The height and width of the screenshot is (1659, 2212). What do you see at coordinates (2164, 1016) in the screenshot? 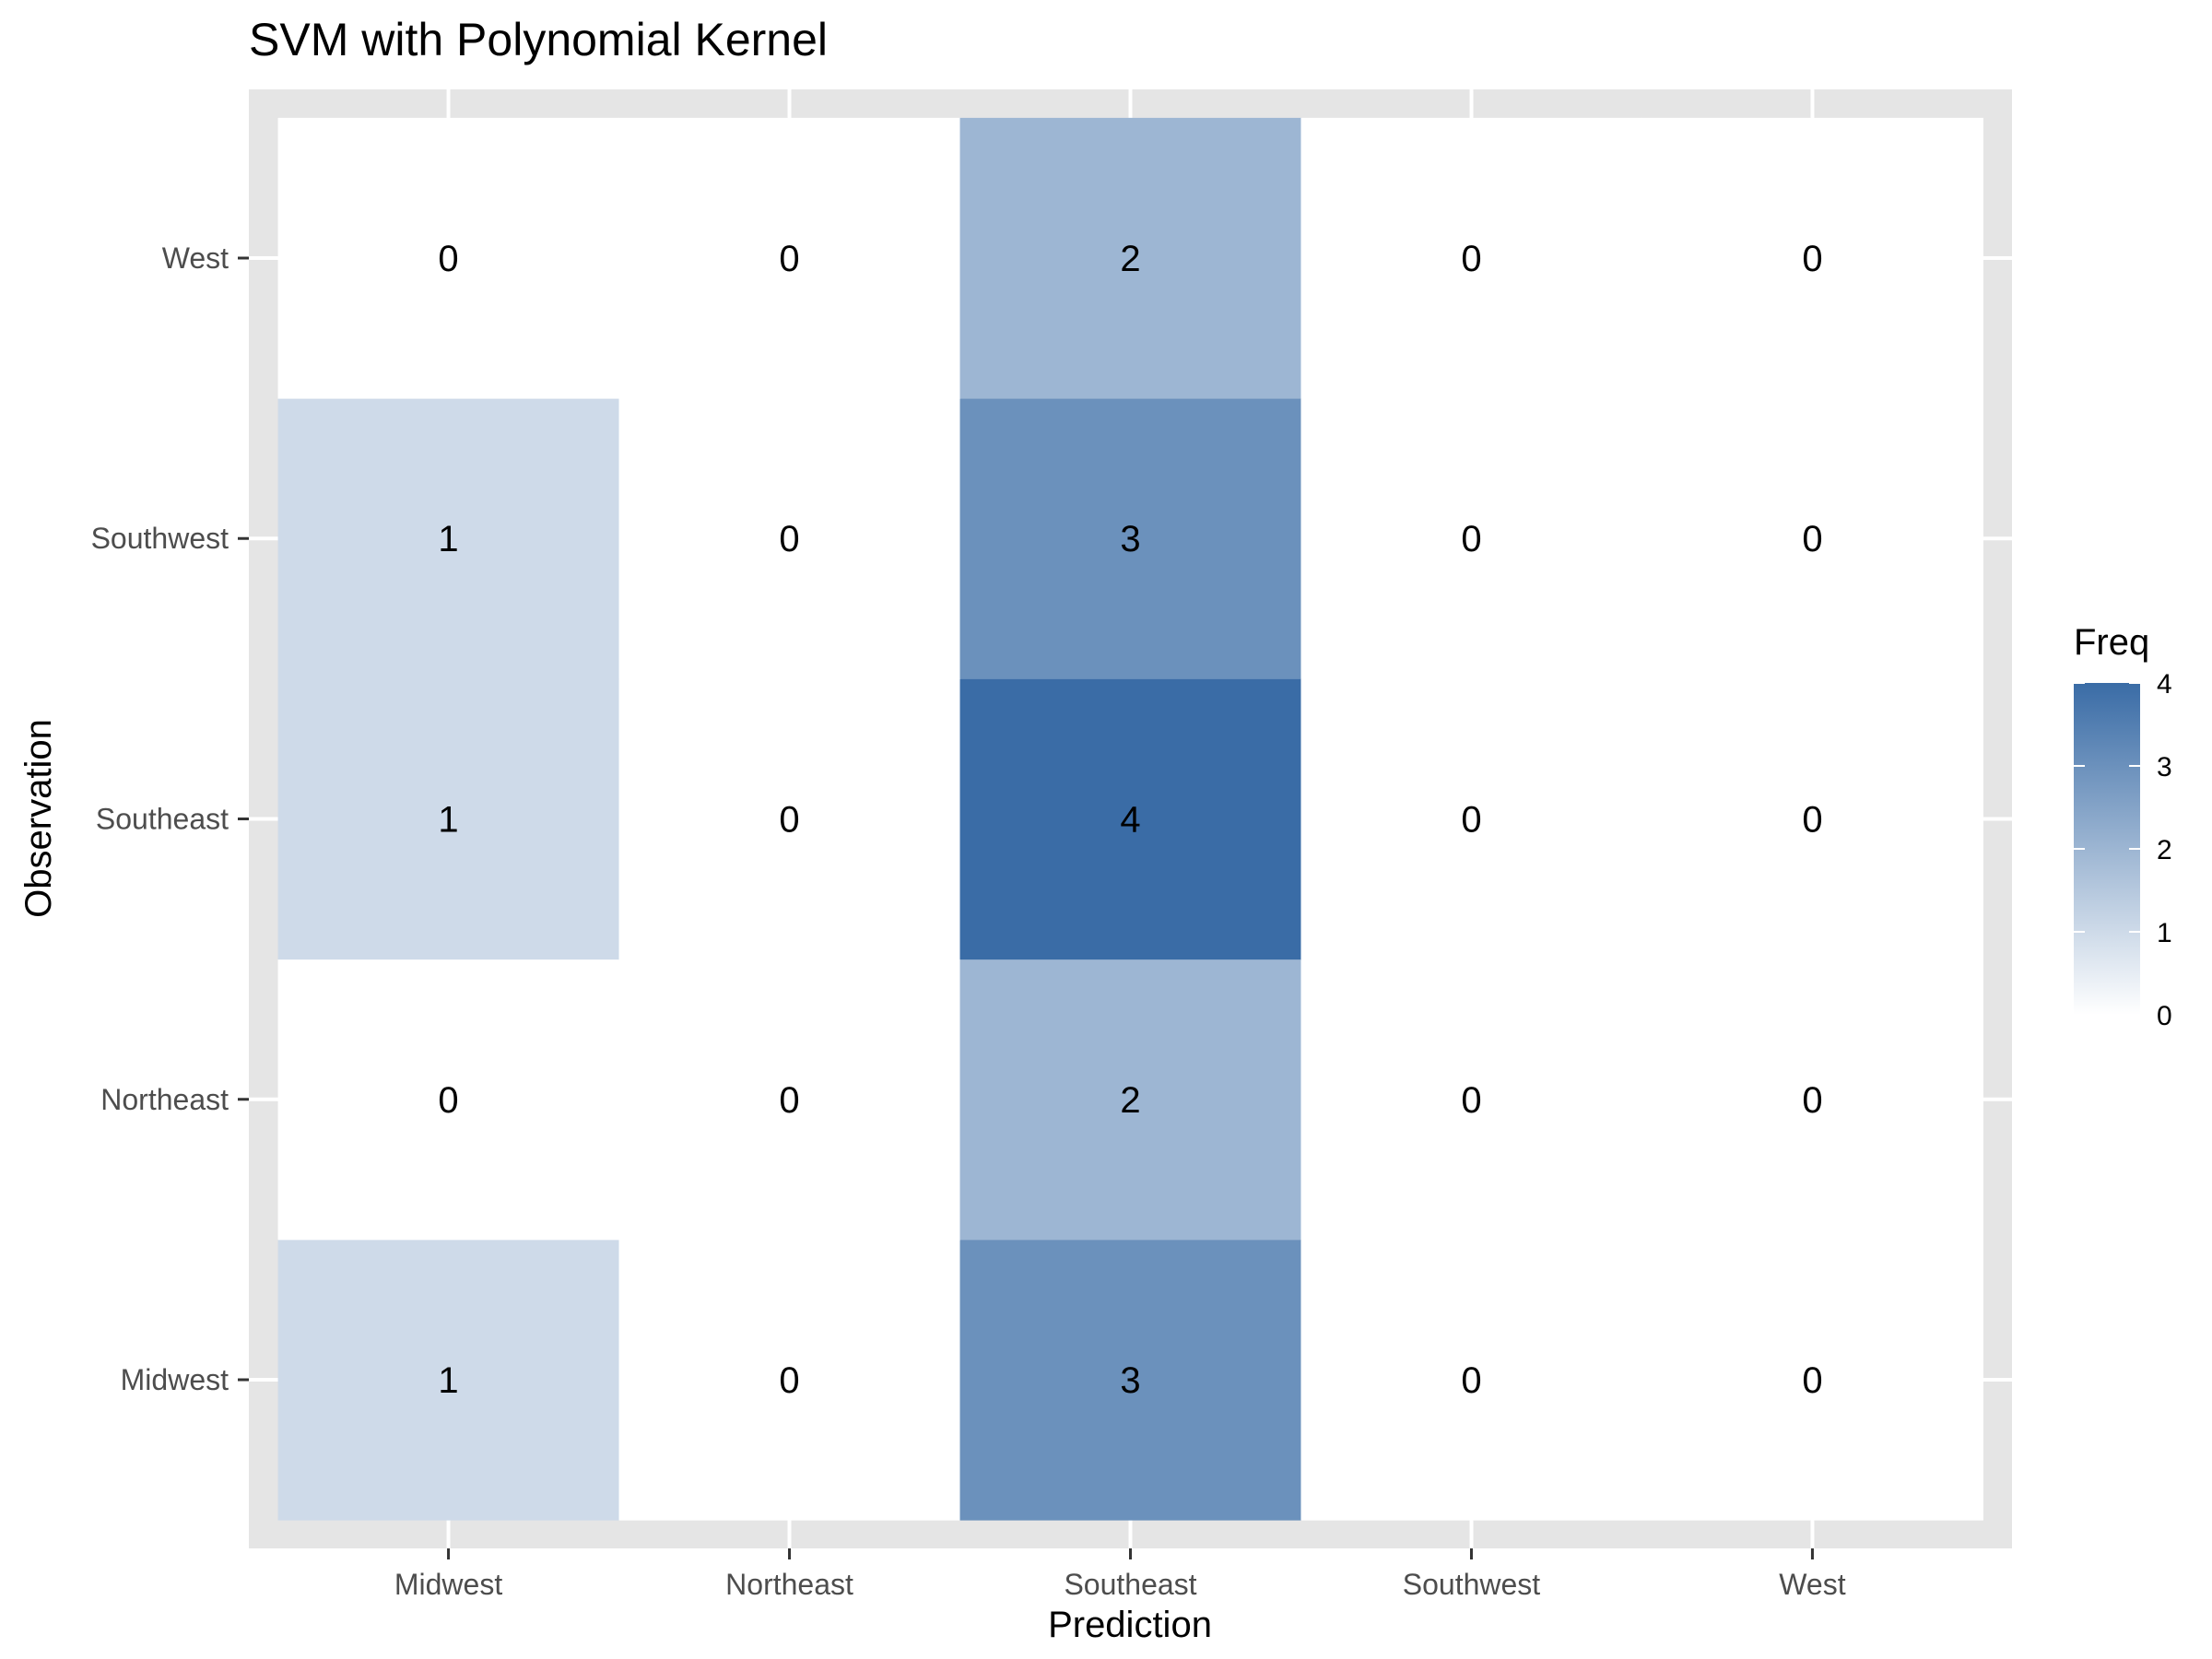
I see `legend-tick-label: 0` at bounding box center [2164, 1016].